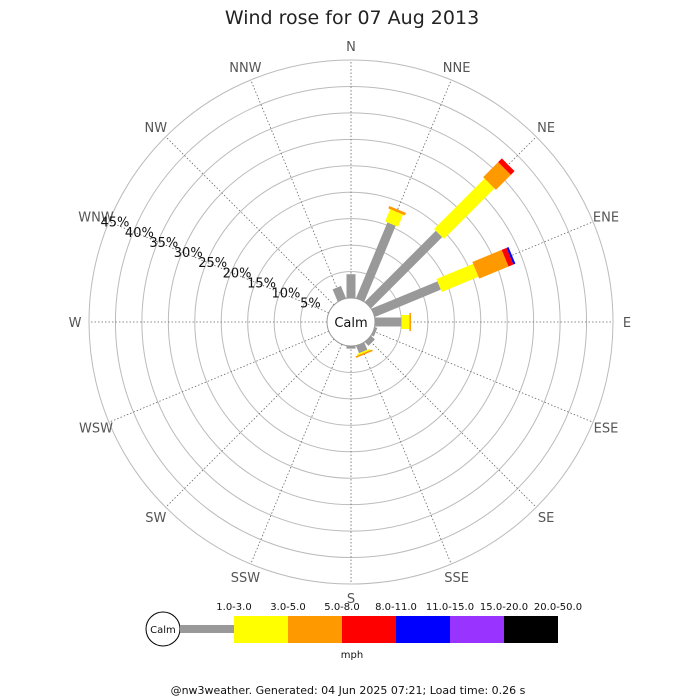 This screenshot has width=700, height=700. Describe the element at coordinates (286, 294) in the screenshot. I see `ring-label: 10%` at that location.